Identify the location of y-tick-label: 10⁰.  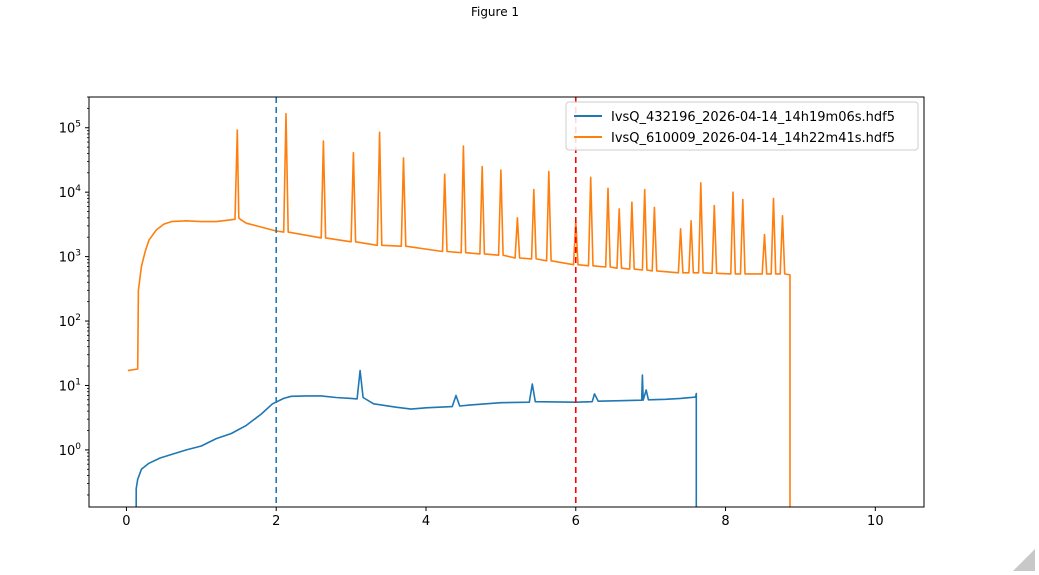
(70, 450).